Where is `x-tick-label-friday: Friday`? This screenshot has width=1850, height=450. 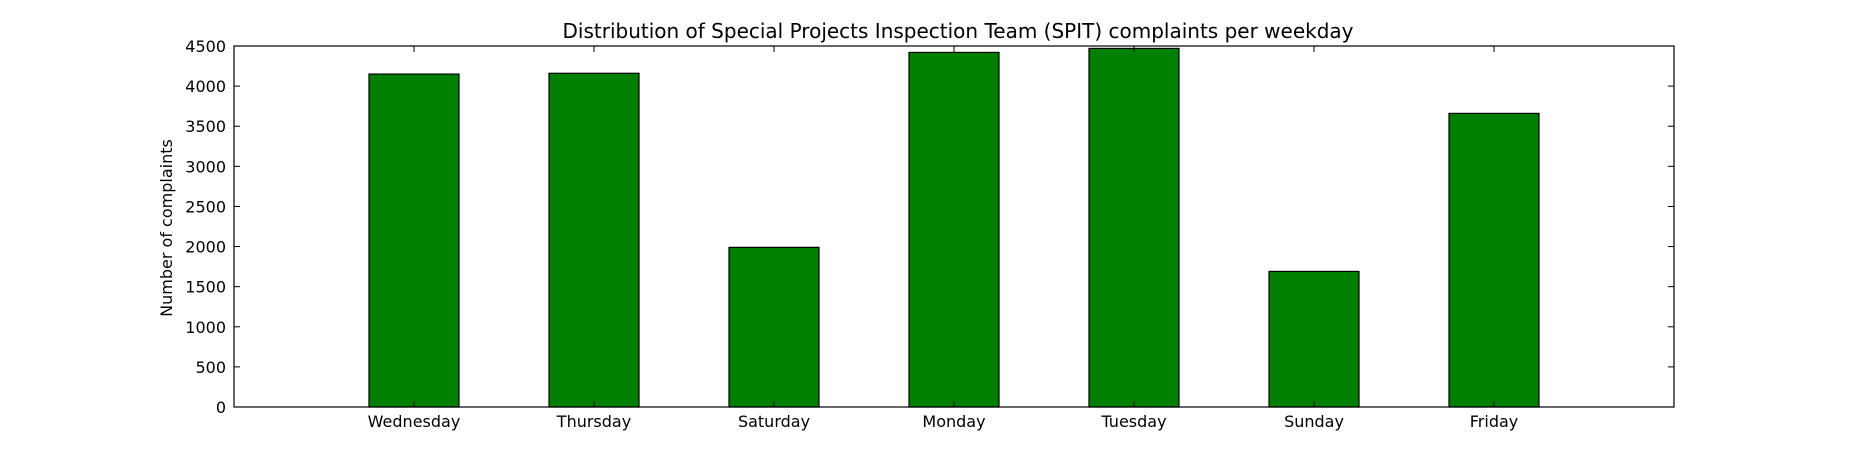 x-tick-label-friday: Friday is located at coordinates (1494, 421).